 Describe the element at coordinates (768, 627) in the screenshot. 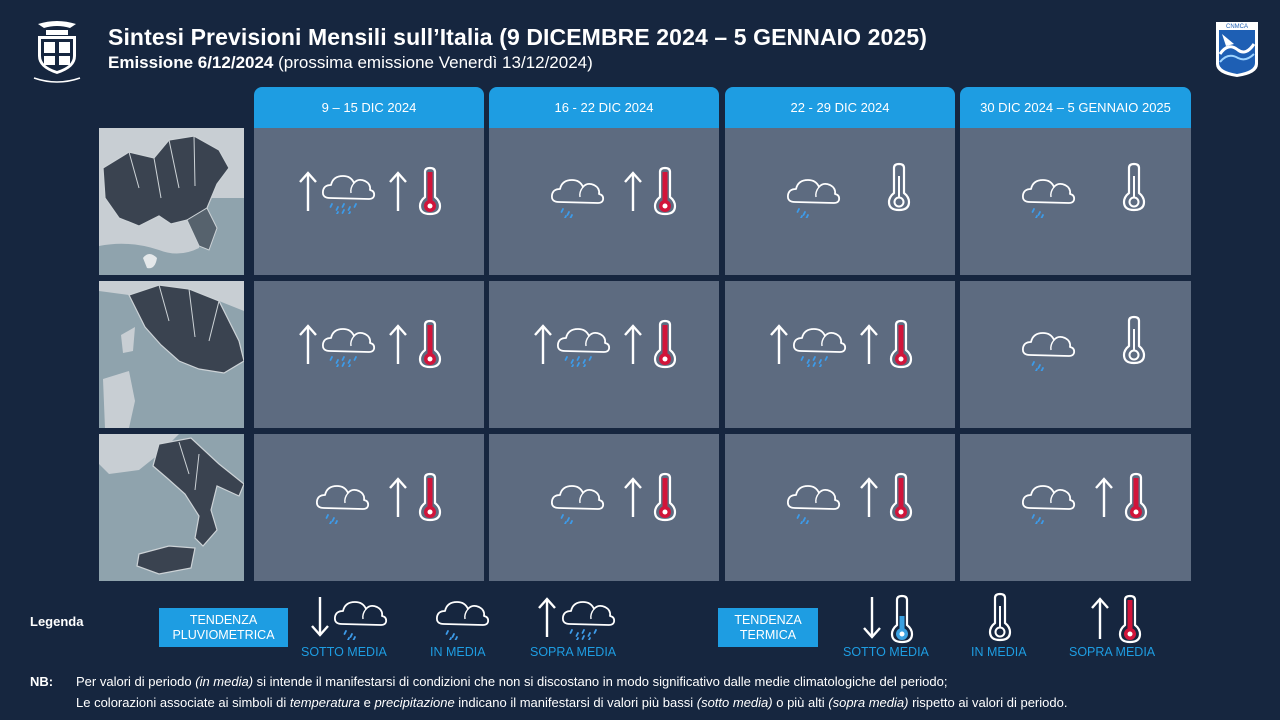

I see `legend-temp-trend-box: TENDENZA TERMICA` at that location.